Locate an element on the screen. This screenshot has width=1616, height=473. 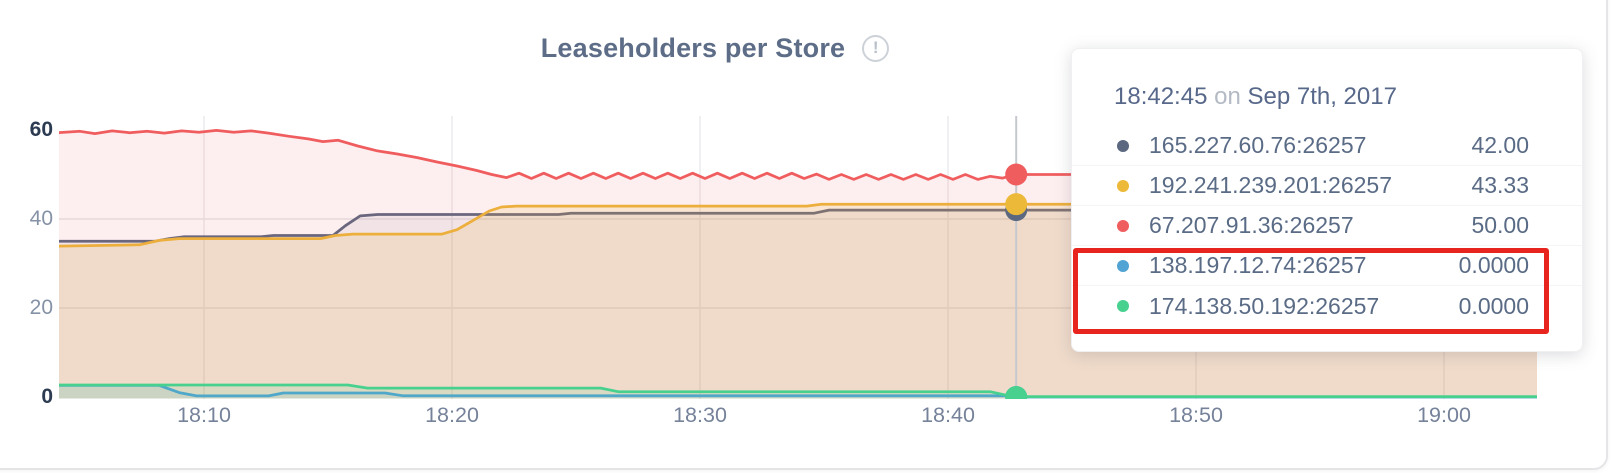
series-value: 50.00 is located at coordinates (1500, 225).